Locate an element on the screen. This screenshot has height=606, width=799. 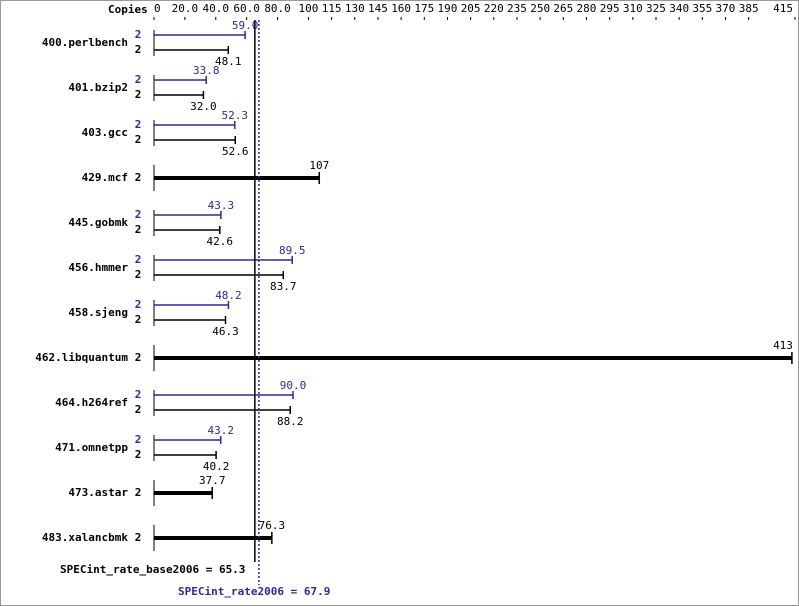
x-tick-label: 145 is located at coordinates (378, 8).